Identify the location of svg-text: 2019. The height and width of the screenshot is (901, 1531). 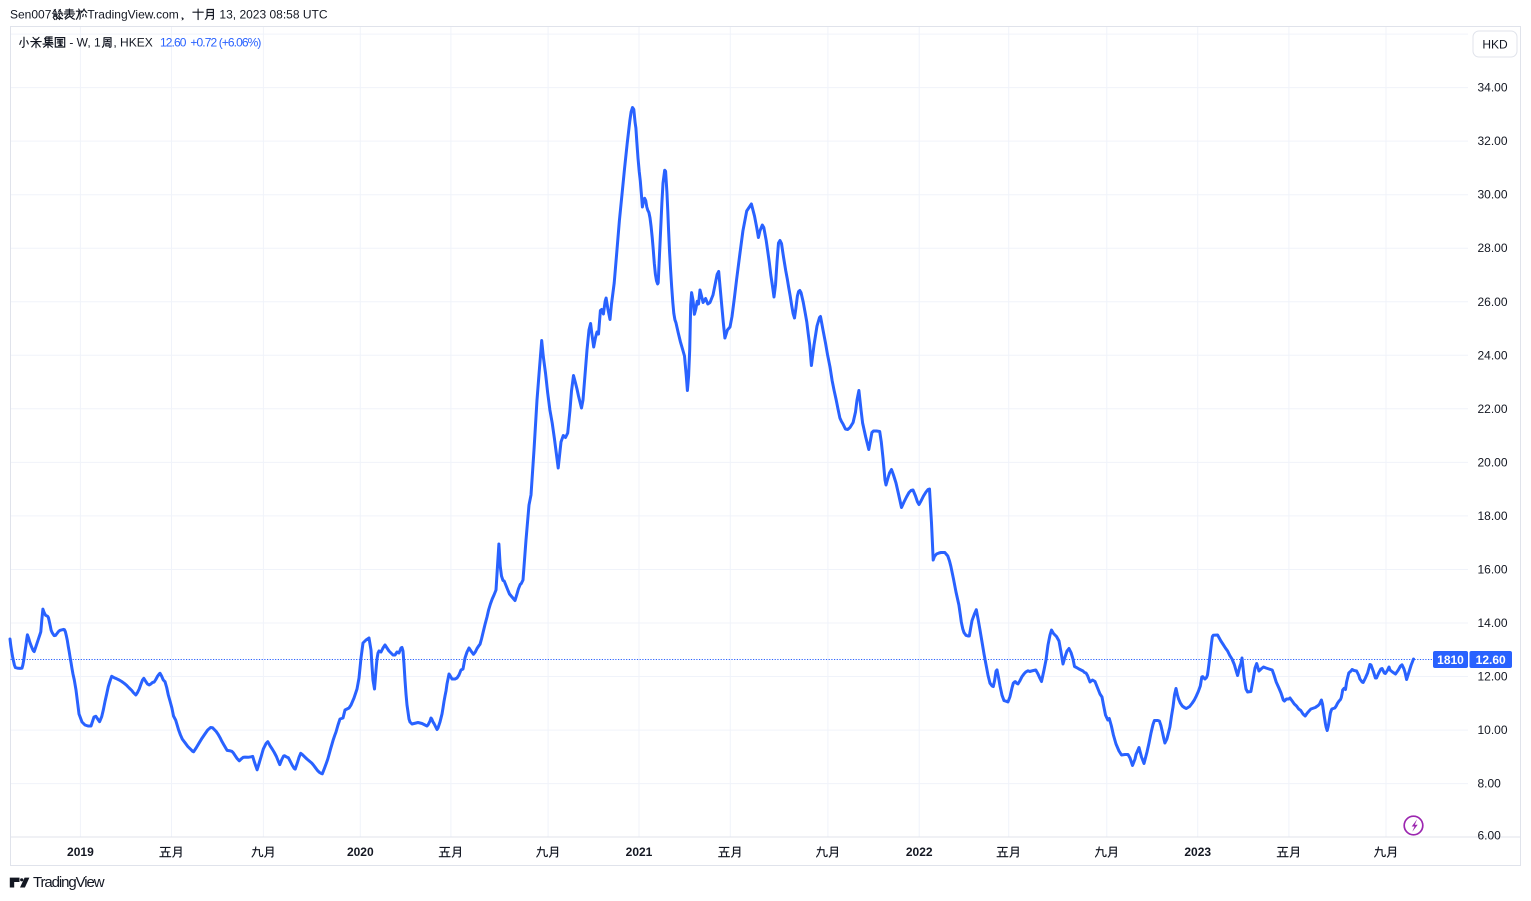
(80, 852).